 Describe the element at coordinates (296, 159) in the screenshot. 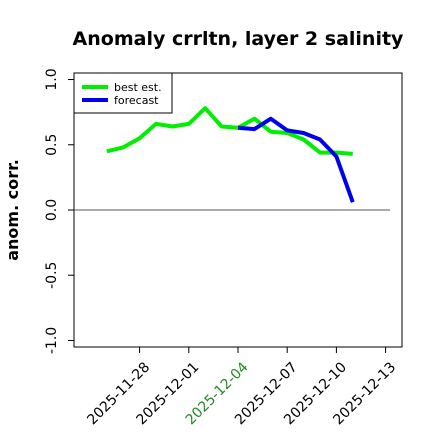

I see `series-line-forecast` at that location.